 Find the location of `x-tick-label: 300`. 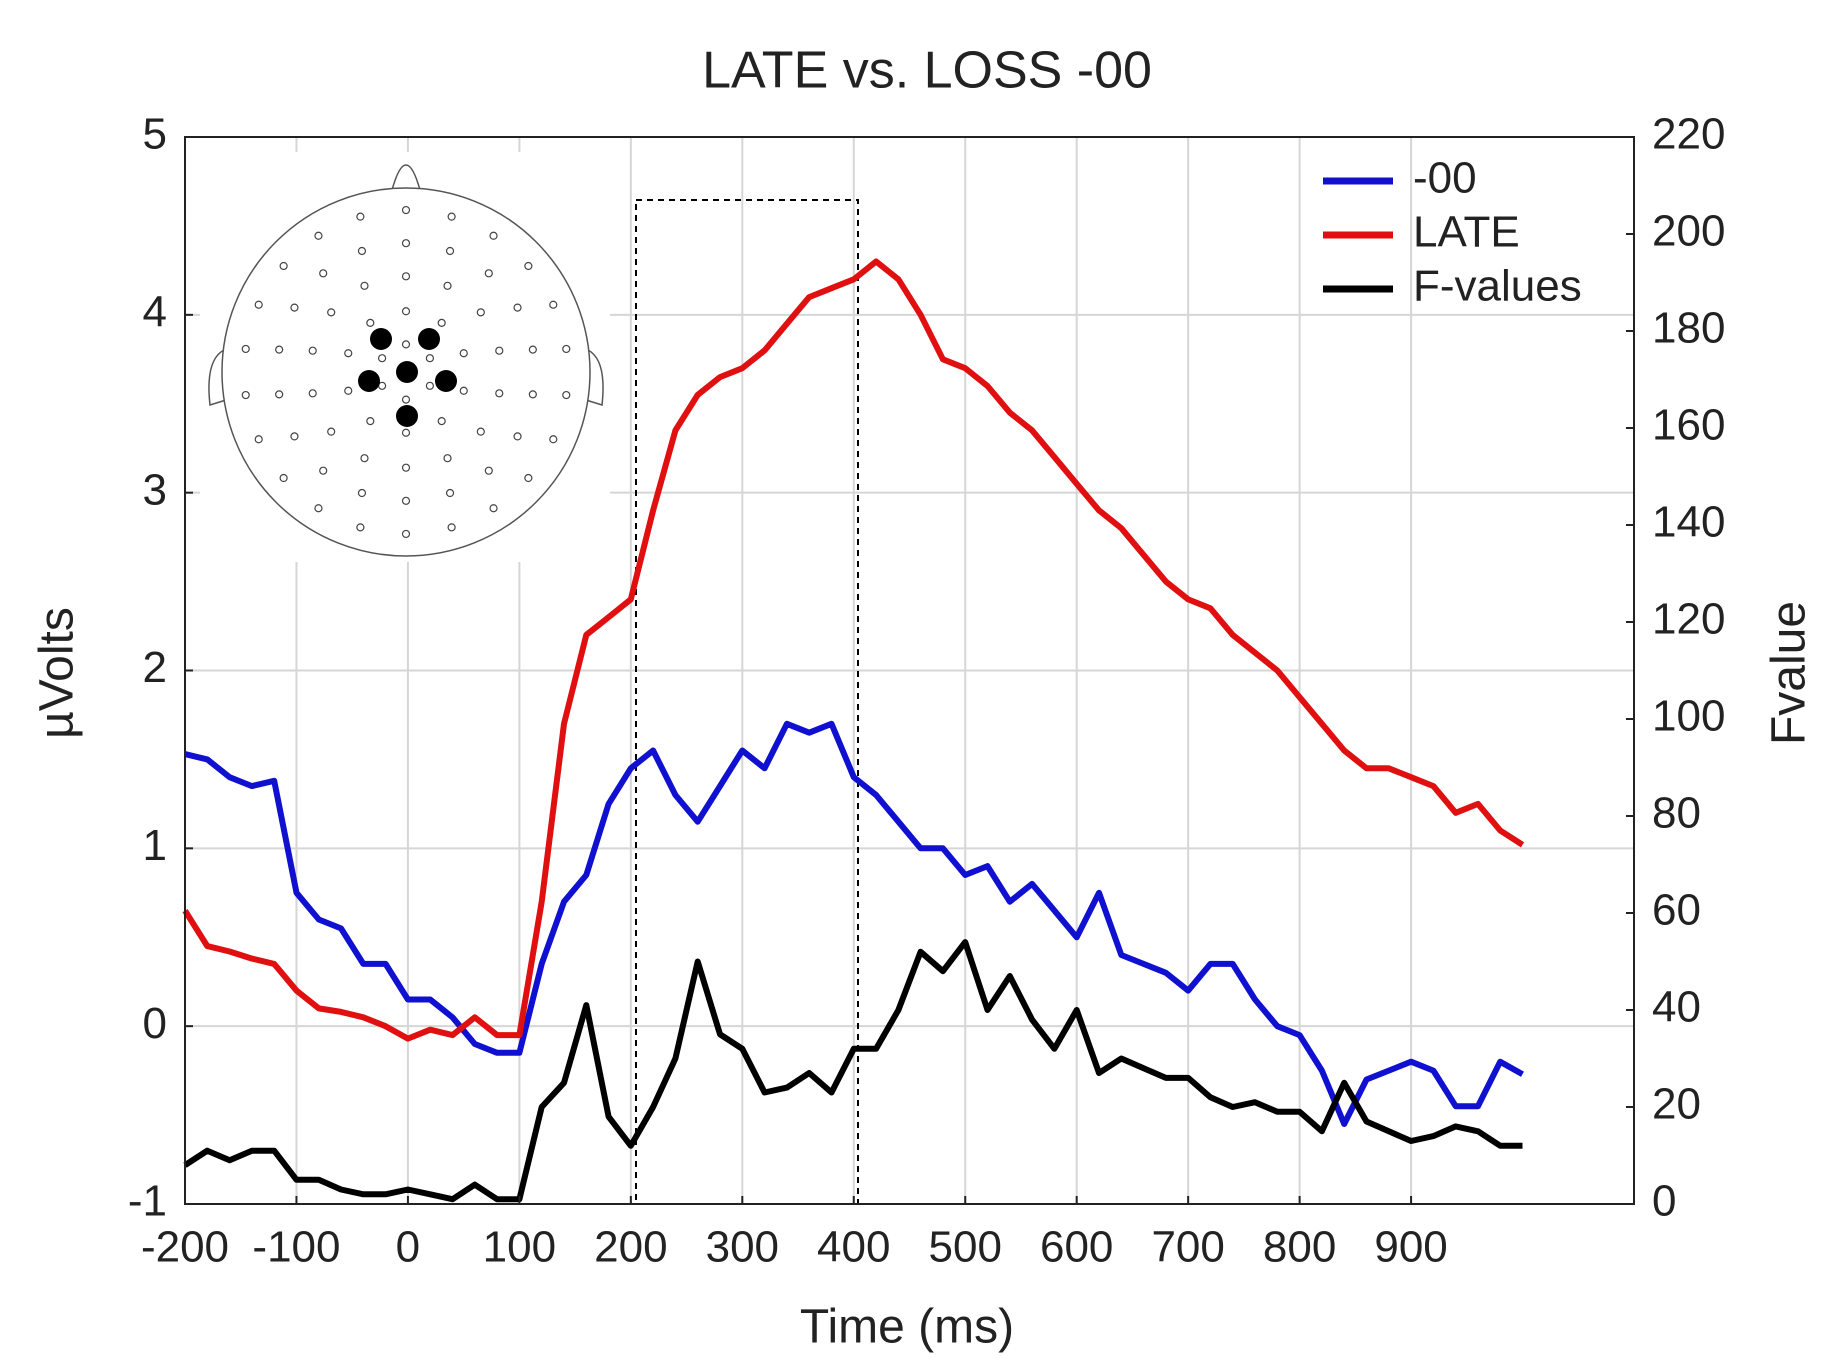

x-tick-label: 300 is located at coordinates (742, 1247).